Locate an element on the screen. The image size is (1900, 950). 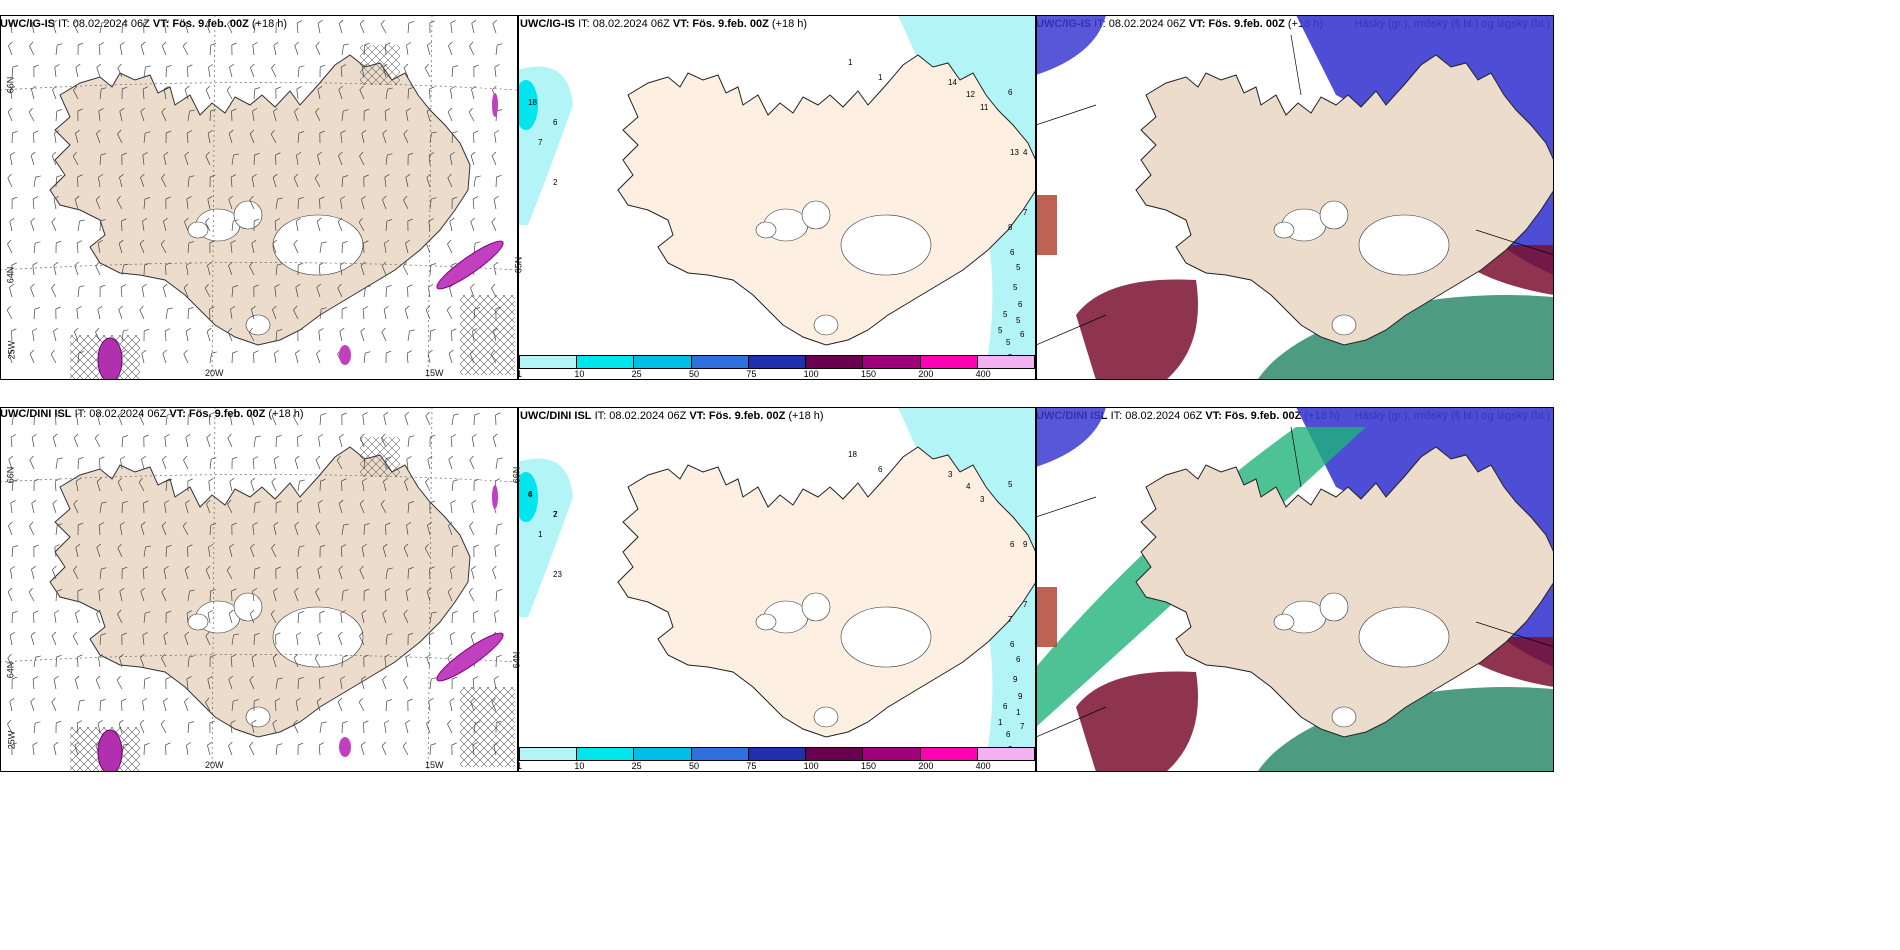
map-panel-precip-igis is located at coordinates (777, 197).